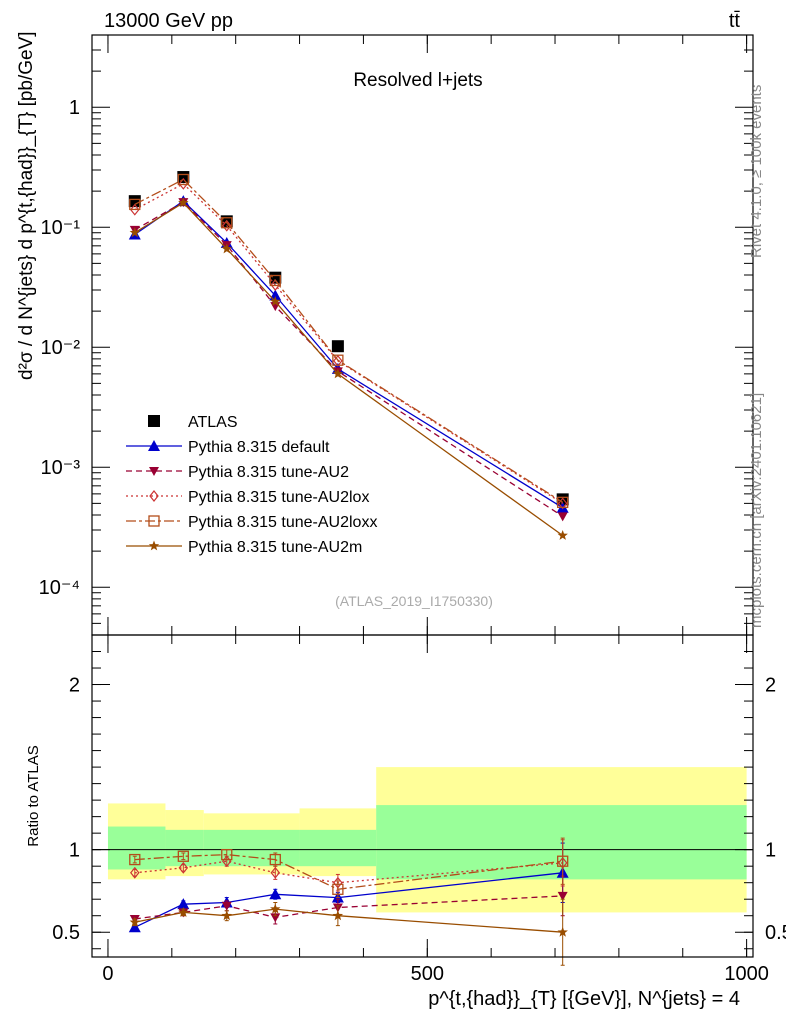  Describe the element at coordinates (61, 228) in the screenshot. I see `main-ytick-label: 10⁻¹` at that location.